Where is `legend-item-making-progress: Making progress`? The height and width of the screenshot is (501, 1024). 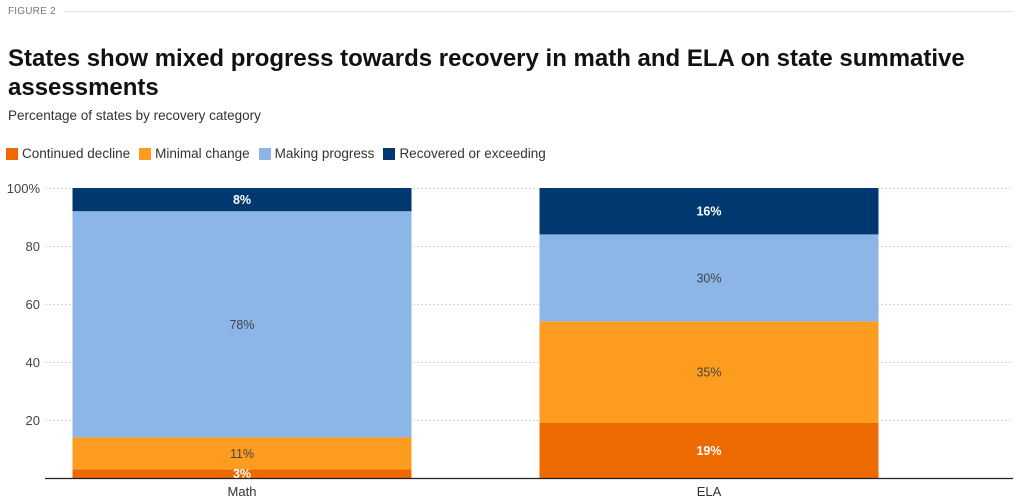 legend-item-making-progress: Making progress is located at coordinates (316, 153).